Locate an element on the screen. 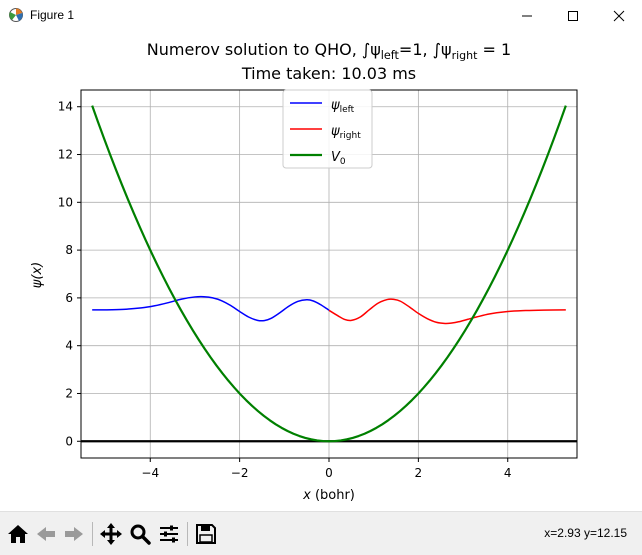  legend: ψleft ψright V0 is located at coordinates (327, 129).